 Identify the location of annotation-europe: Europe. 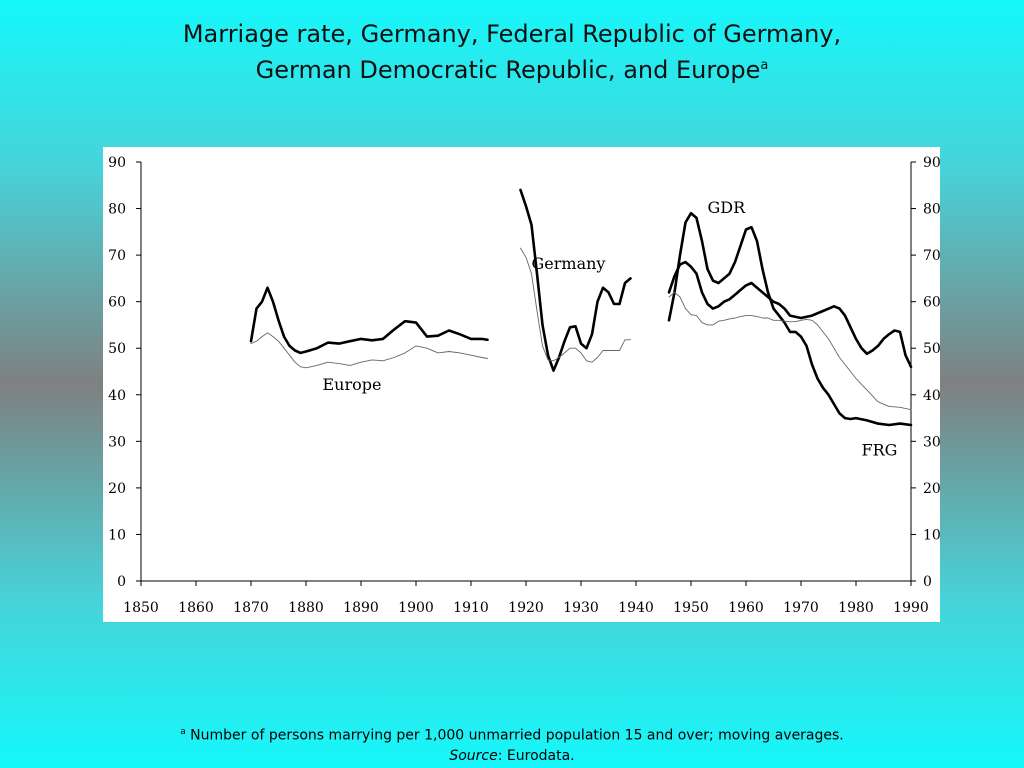
(352, 384).